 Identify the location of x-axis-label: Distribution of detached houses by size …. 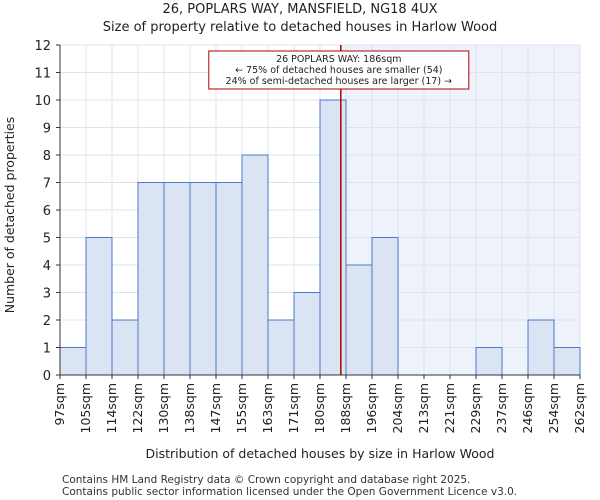
(320, 453).